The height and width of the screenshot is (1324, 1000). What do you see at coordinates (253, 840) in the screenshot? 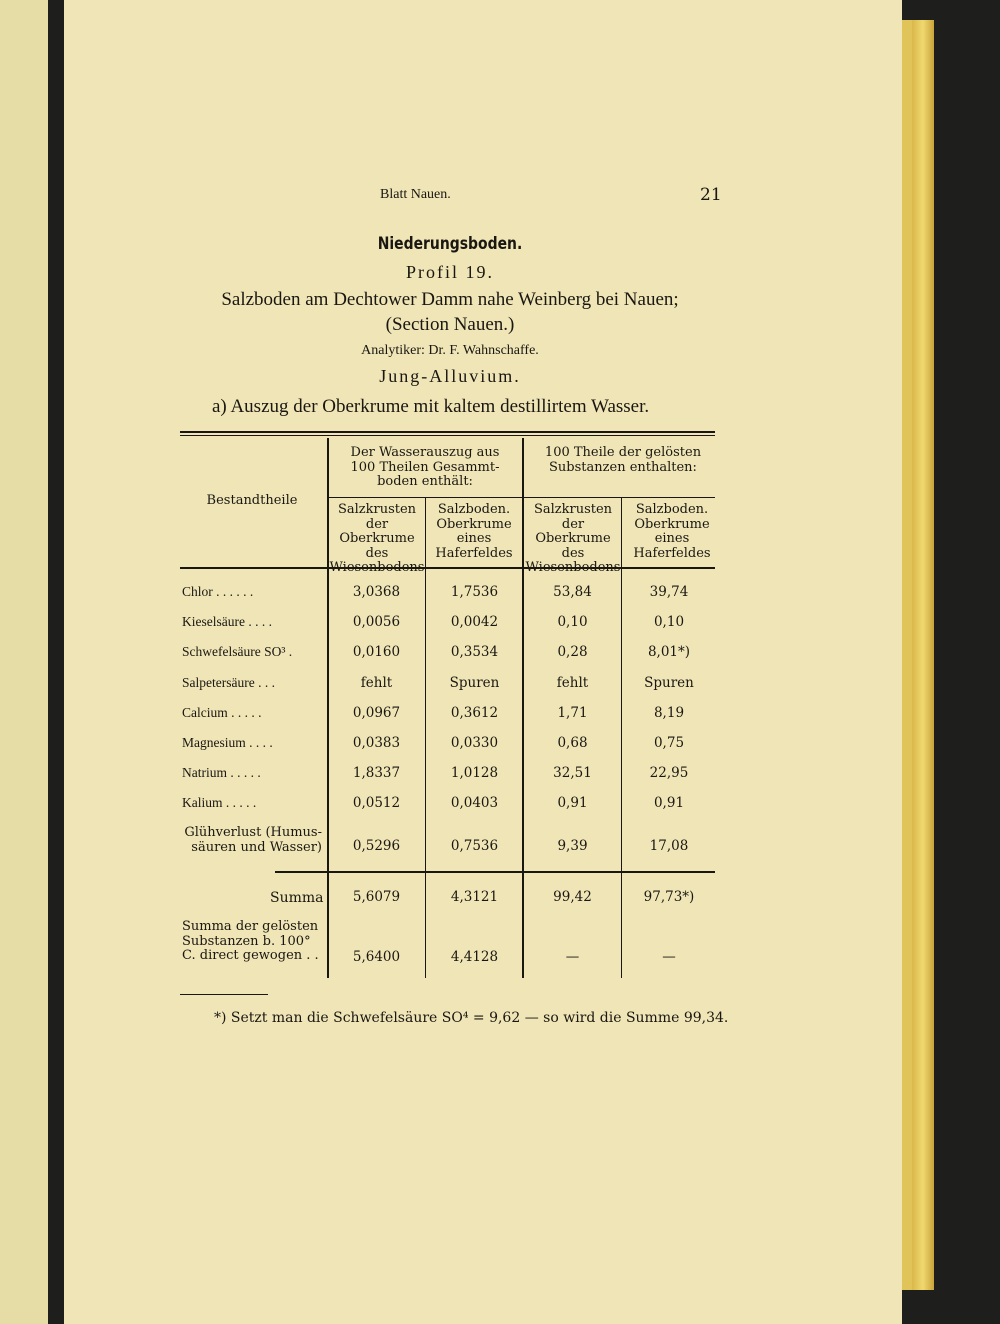
I see `row-label: Glühverlust (Humus-säuren und Wasser)` at bounding box center [253, 840].